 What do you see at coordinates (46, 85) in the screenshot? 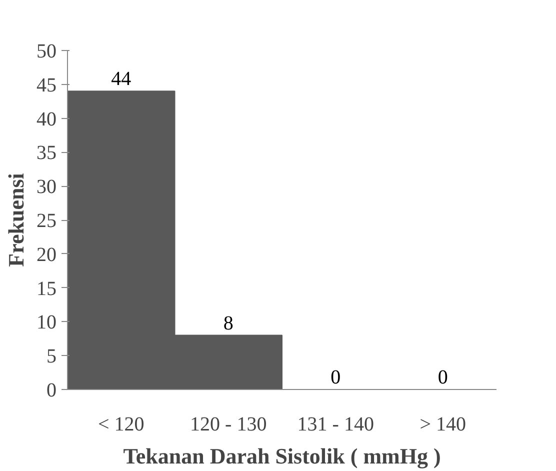
I see `y-tick-label: 45` at bounding box center [46, 85].